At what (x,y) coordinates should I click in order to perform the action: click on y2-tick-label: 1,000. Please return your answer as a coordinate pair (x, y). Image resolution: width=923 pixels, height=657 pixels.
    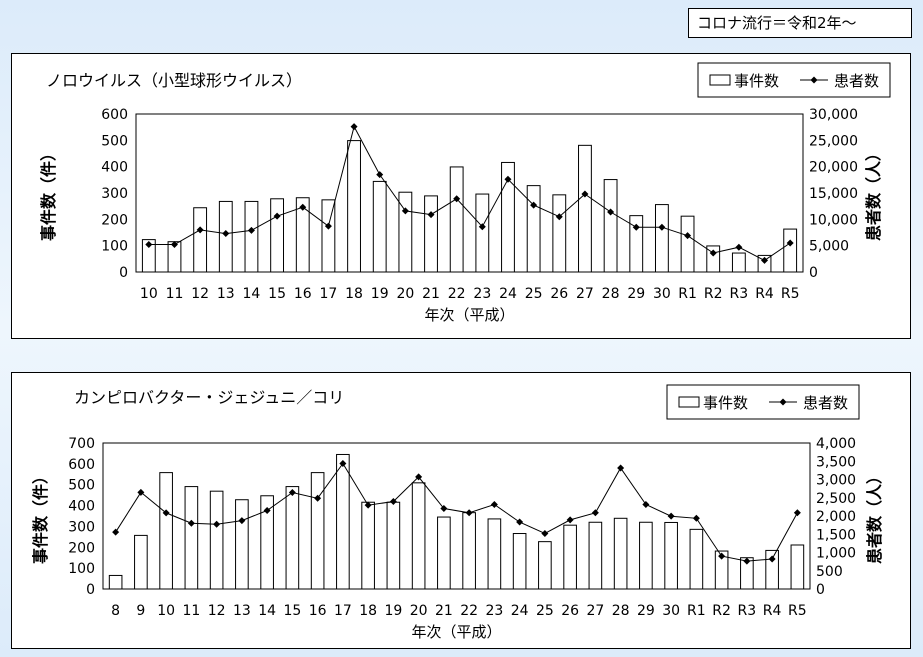
    Looking at the image, I should click on (836, 554).